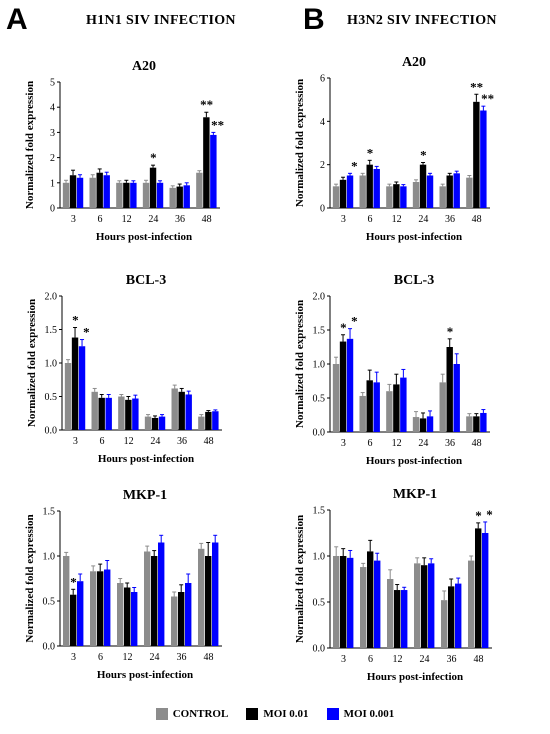 The width and height of the screenshot is (550, 734). What do you see at coordinates (145, 495) in the screenshot?
I see `chart-5-title: MKP-1` at bounding box center [145, 495].